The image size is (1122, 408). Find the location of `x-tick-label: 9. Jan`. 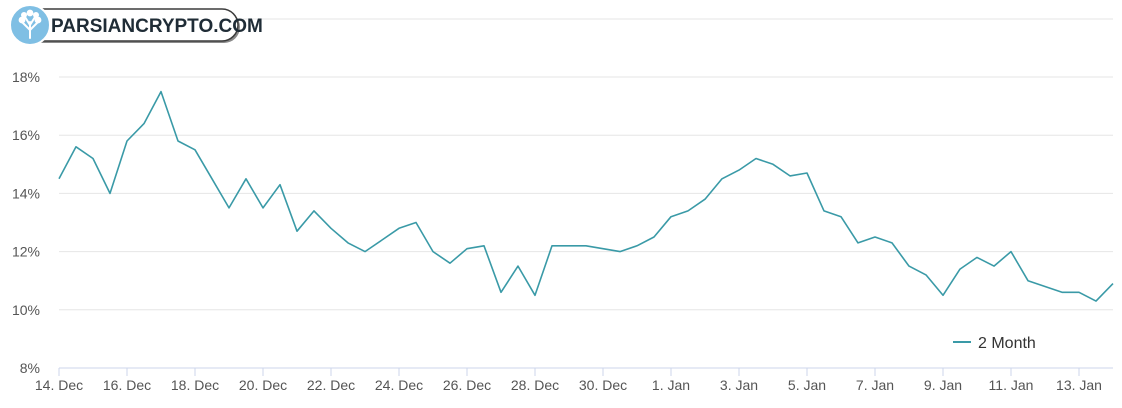

x-tick-label: 9. Jan is located at coordinates (943, 385).